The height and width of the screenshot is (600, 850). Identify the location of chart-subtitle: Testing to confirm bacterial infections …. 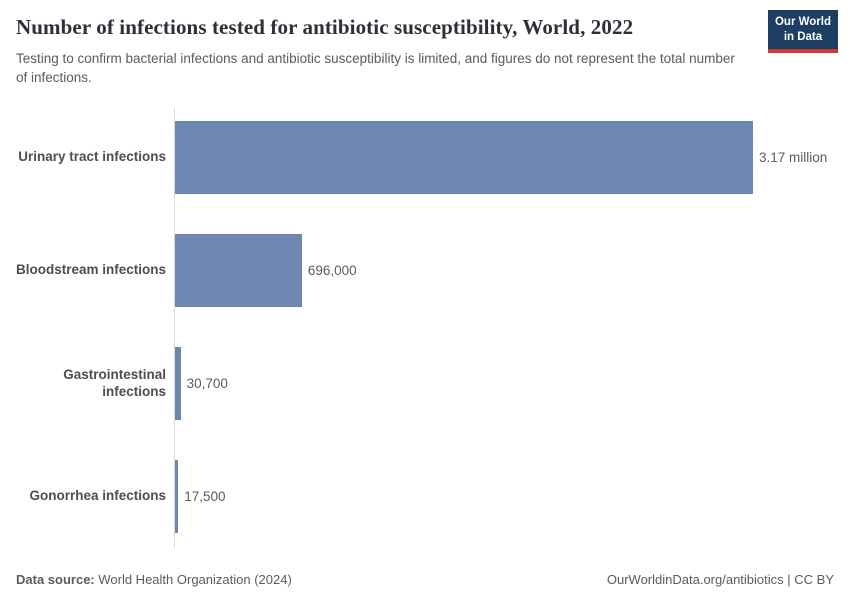
(375, 68).